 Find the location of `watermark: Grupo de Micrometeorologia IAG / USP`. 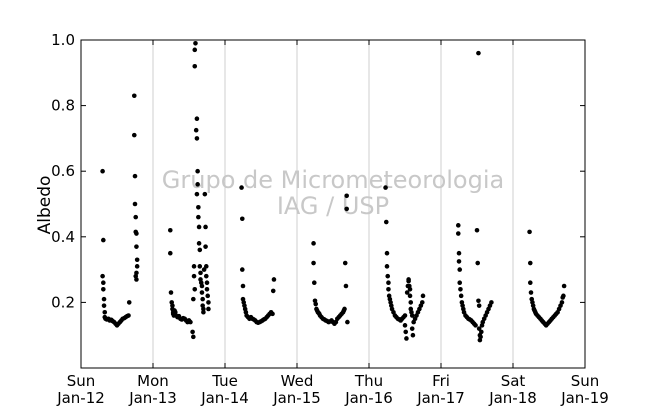

watermark: Grupo de Micrometeorologia IAG / USP is located at coordinates (333, 193).